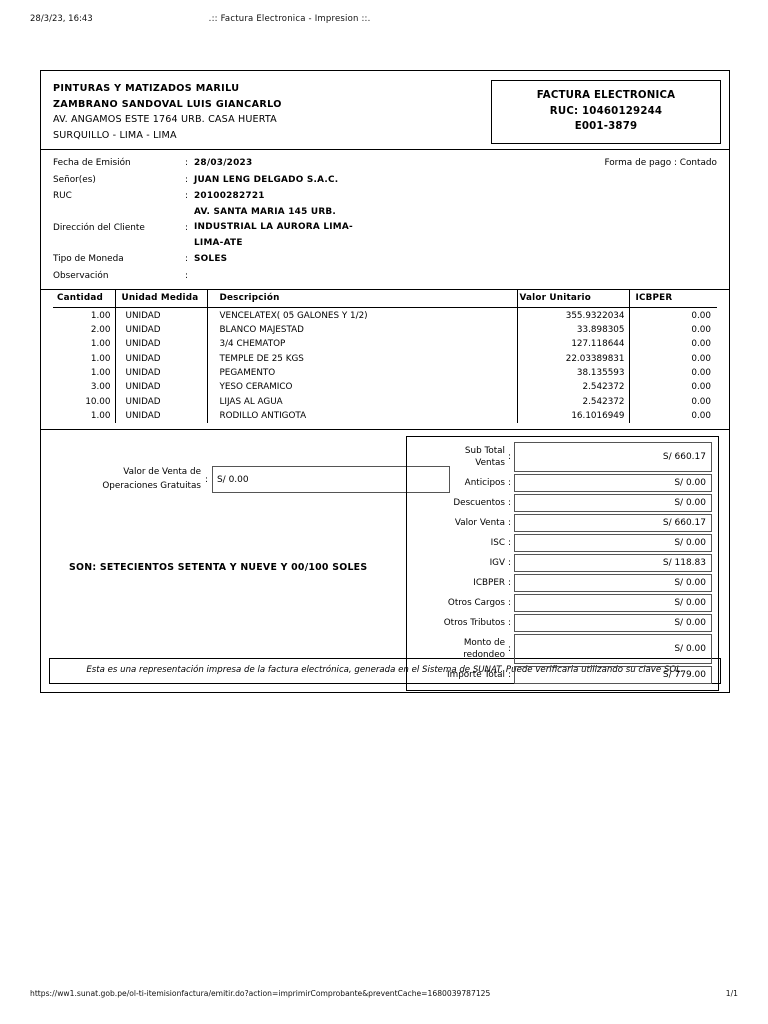 Image resolution: width=768 pixels, height=1024 pixels. What do you see at coordinates (361, 387) in the screenshot?
I see `cell-descripcion: YESO CERAMICO` at bounding box center [361, 387].